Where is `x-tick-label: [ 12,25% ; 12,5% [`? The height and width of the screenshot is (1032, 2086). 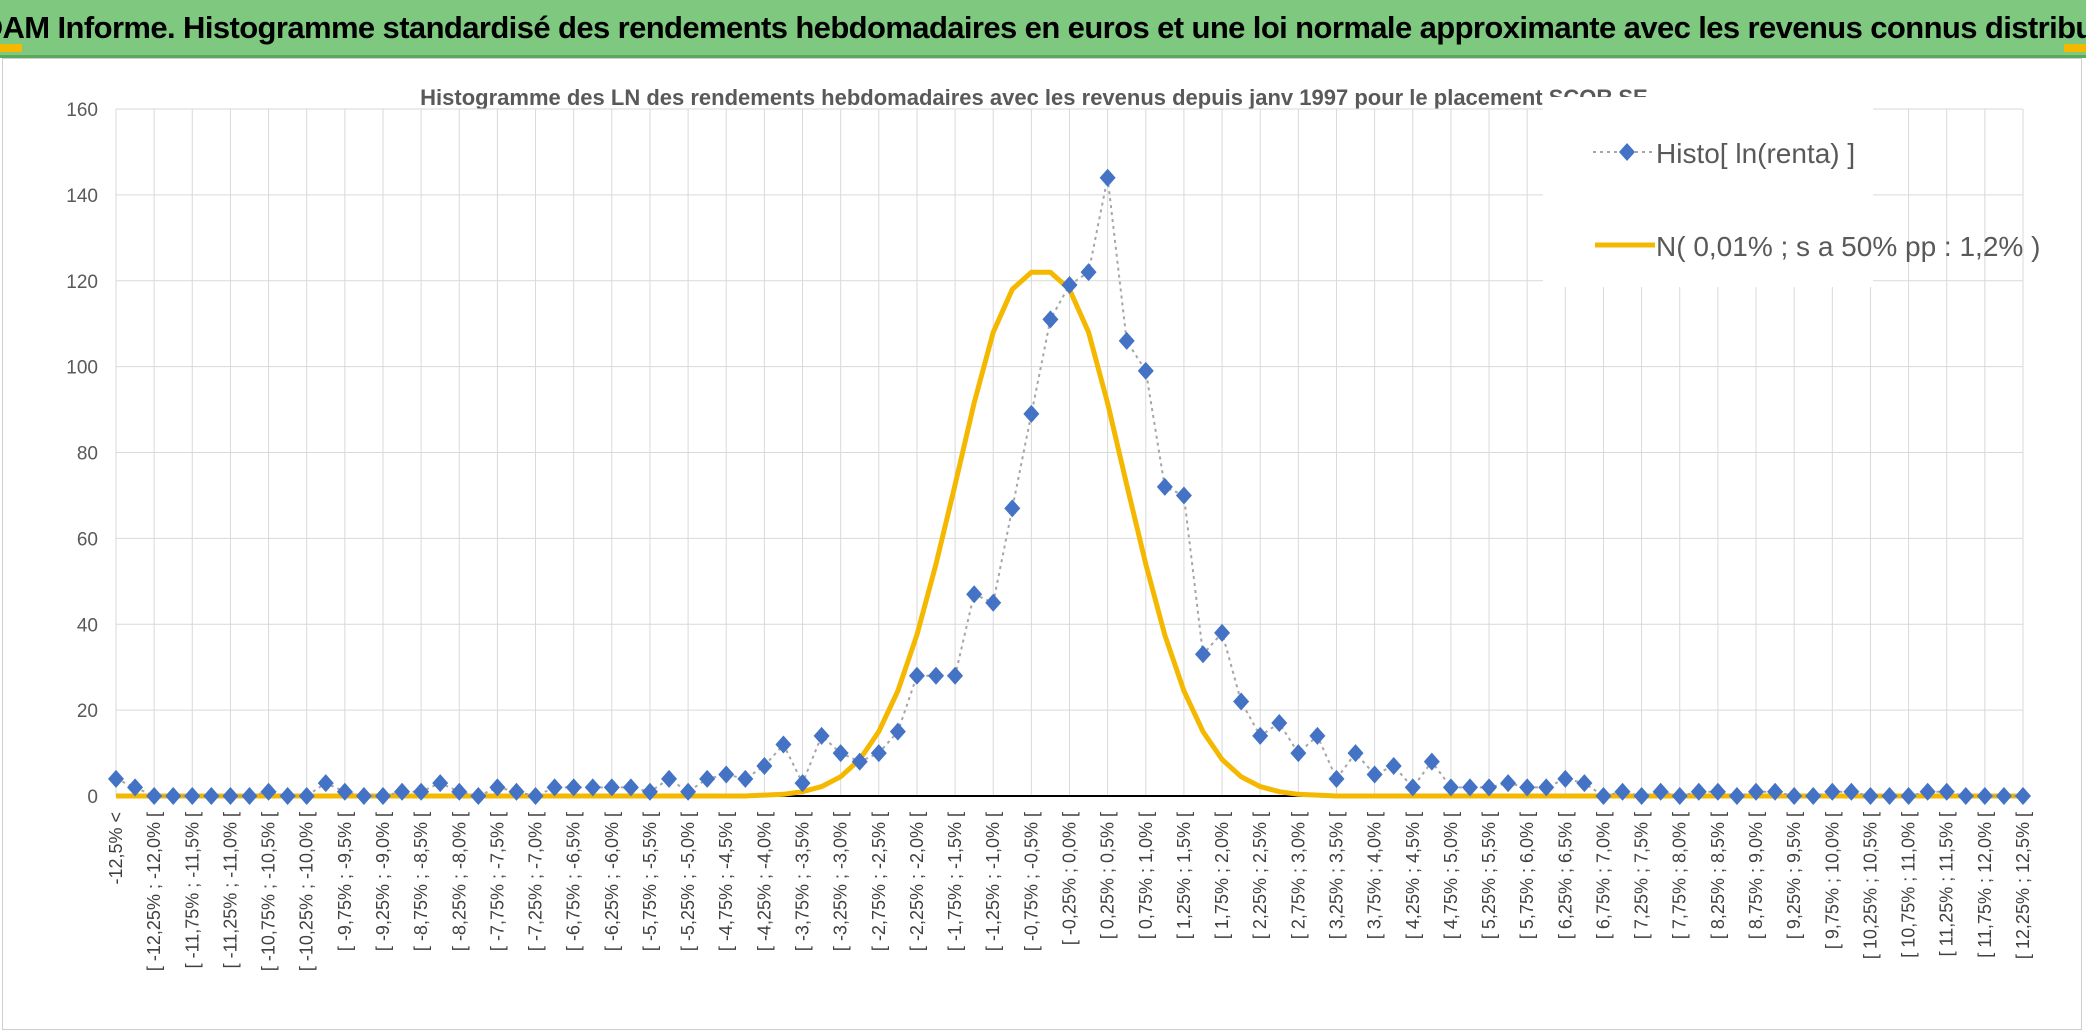
x-tick-label: [ 12,25% ; 12,5% [ is located at coordinates (2023, 885).